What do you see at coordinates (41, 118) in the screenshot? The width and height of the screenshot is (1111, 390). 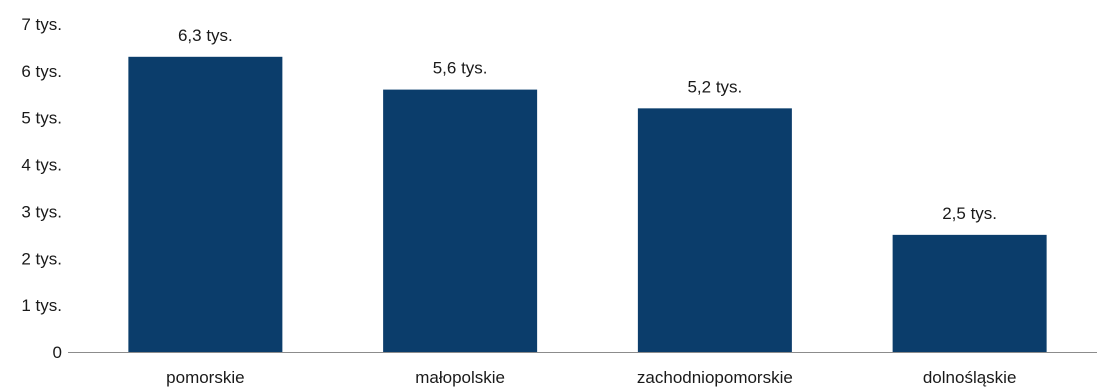 I see `y-tick-label: 5 tys.` at bounding box center [41, 118].